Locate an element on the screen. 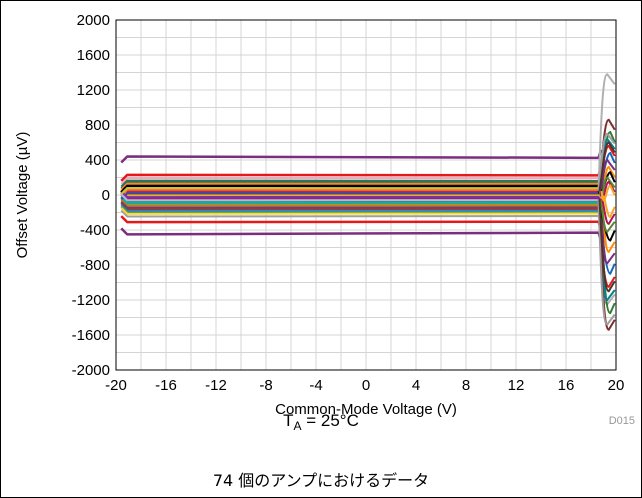 The width and height of the screenshot is (642, 498). y-tick-label: 1600 is located at coordinates (93, 55).